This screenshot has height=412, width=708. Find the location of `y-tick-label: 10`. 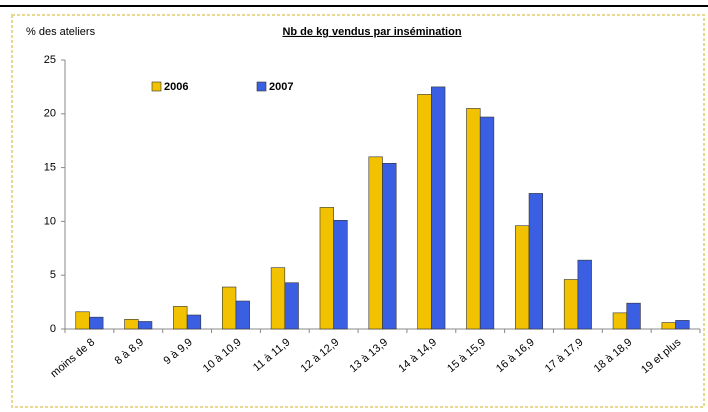

y-tick-label: 10 is located at coordinates (50, 221).